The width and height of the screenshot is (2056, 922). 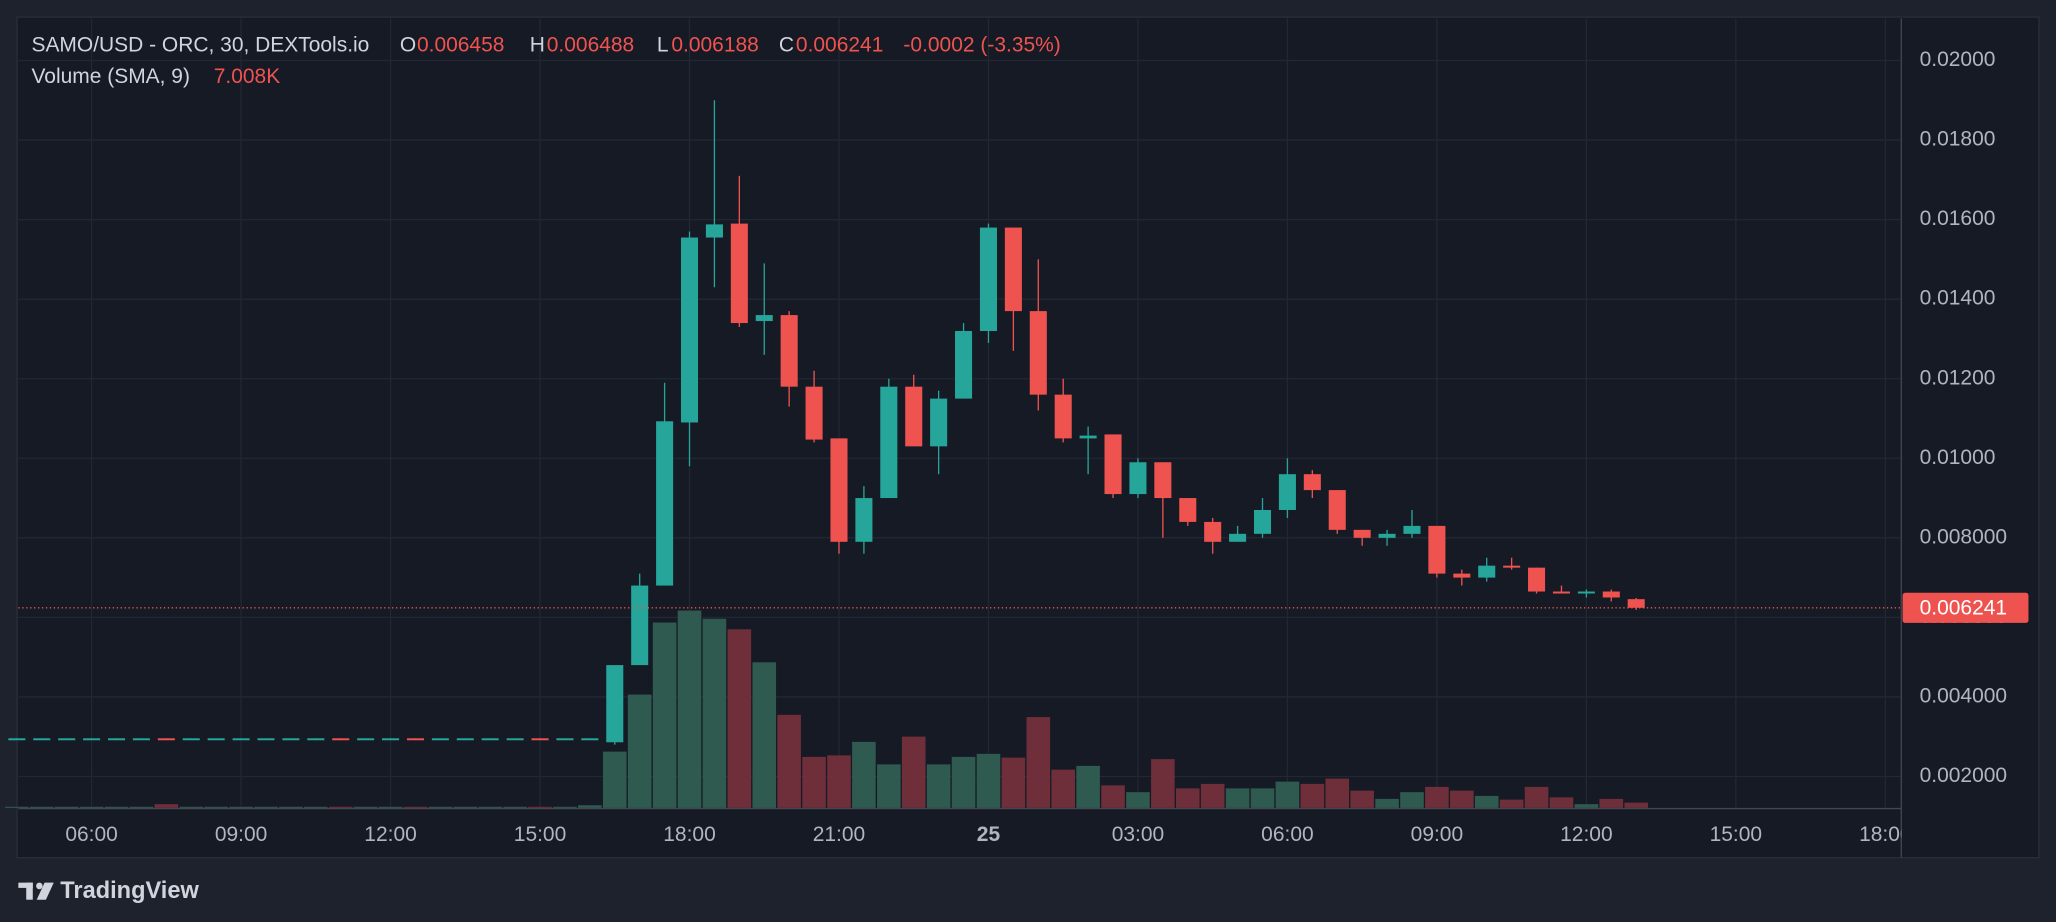 I want to click on x-tick-label: 03:00, so click(x=1138, y=834).